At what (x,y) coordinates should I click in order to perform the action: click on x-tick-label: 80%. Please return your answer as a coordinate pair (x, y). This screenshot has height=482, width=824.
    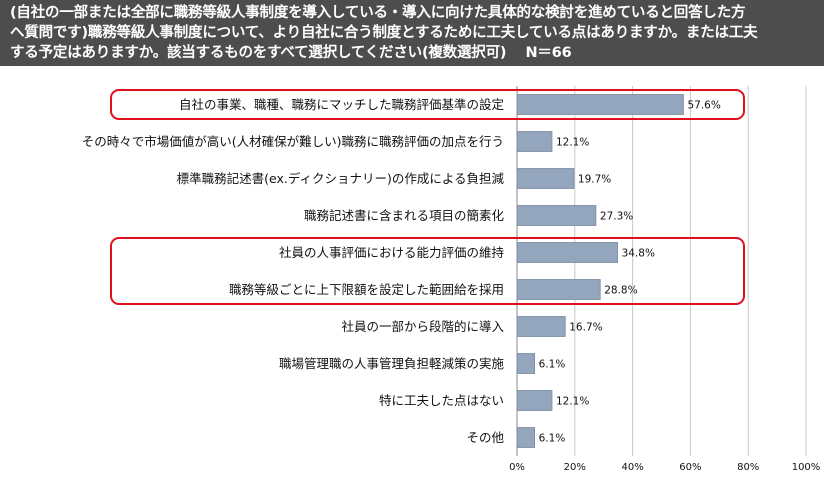
    Looking at the image, I should click on (748, 467).